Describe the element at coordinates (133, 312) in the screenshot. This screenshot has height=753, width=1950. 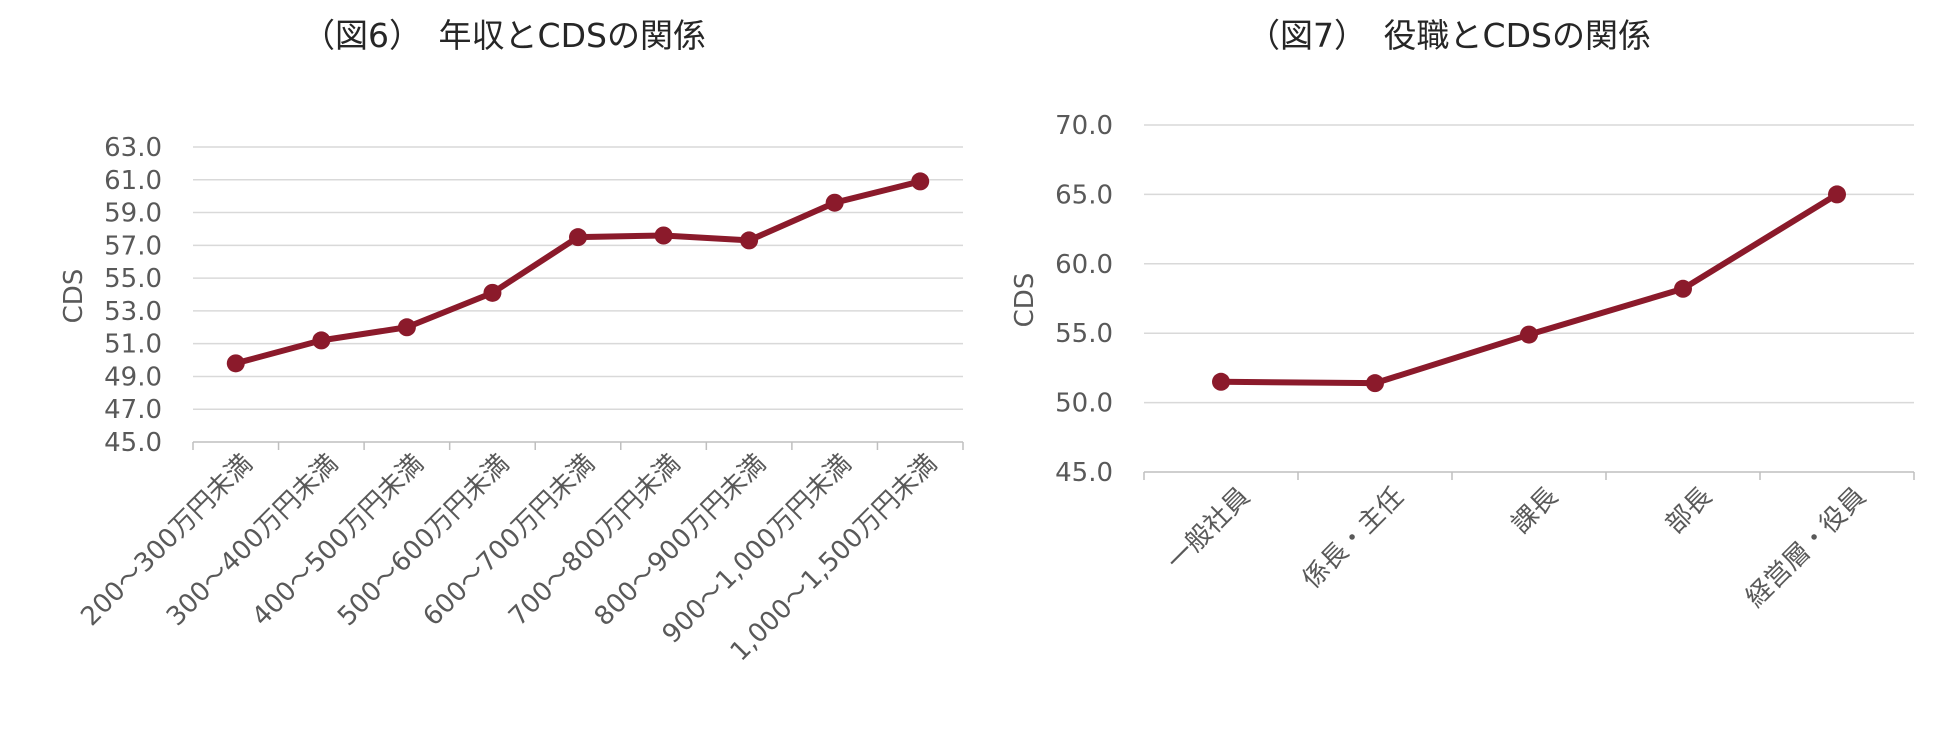
I see `y-tick-label: 53.0` at that location.